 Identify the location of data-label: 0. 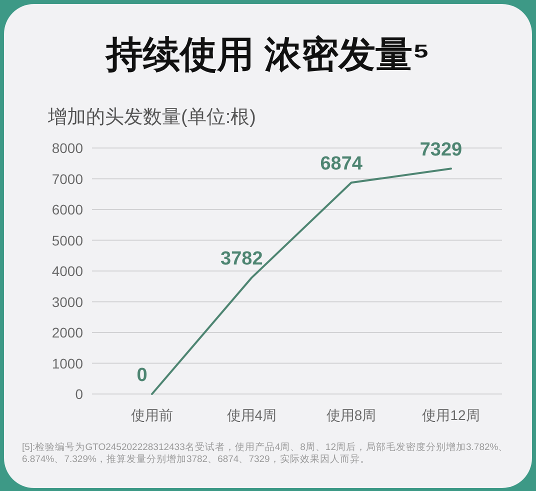
(142, 375).